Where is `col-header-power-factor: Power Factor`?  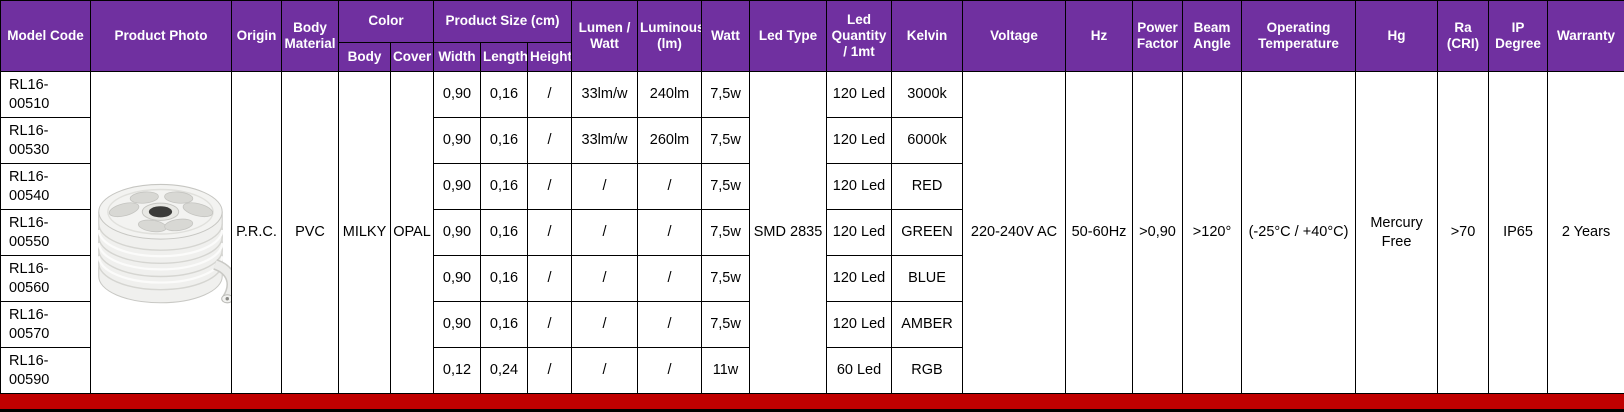
col-header-power-factor: Power Factor is located at coordinates (1158, 36).